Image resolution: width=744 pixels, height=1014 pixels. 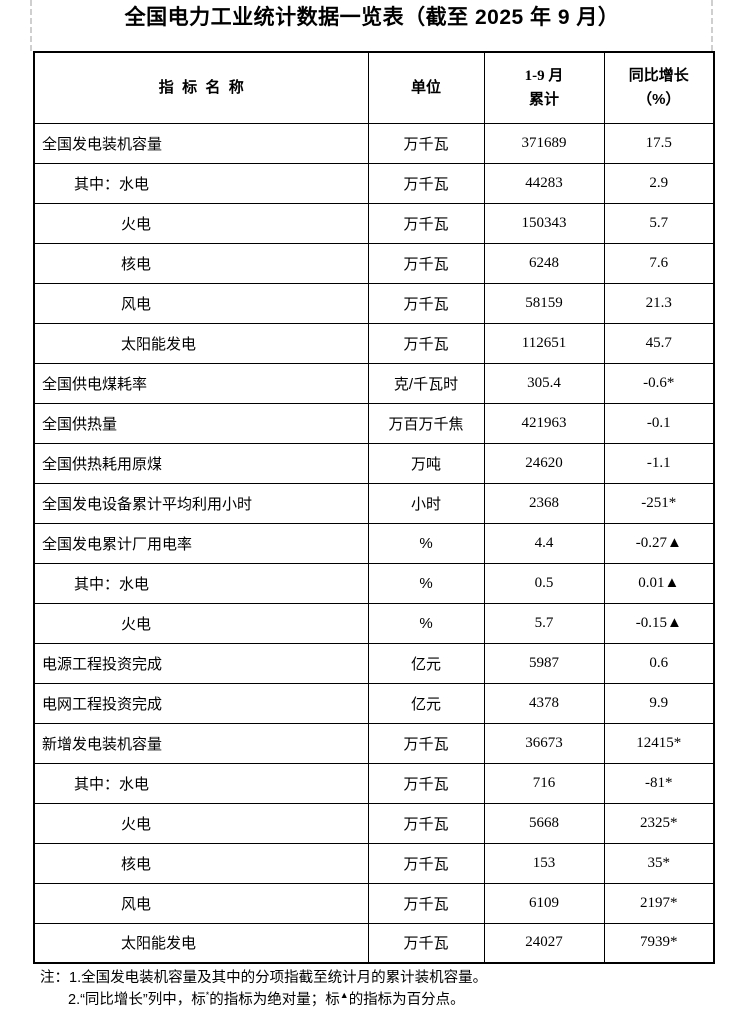 I want to click on value-cell: 5.7, so click(x=544, y=623).